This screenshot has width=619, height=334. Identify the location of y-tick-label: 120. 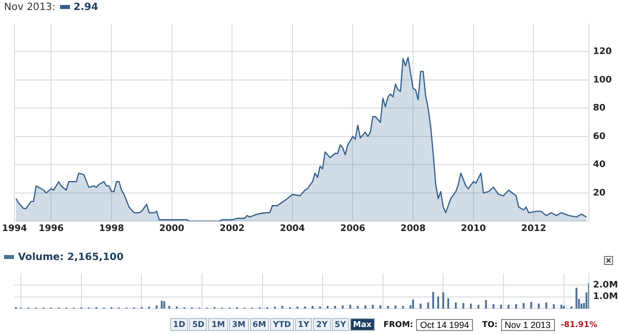
(602, 52).